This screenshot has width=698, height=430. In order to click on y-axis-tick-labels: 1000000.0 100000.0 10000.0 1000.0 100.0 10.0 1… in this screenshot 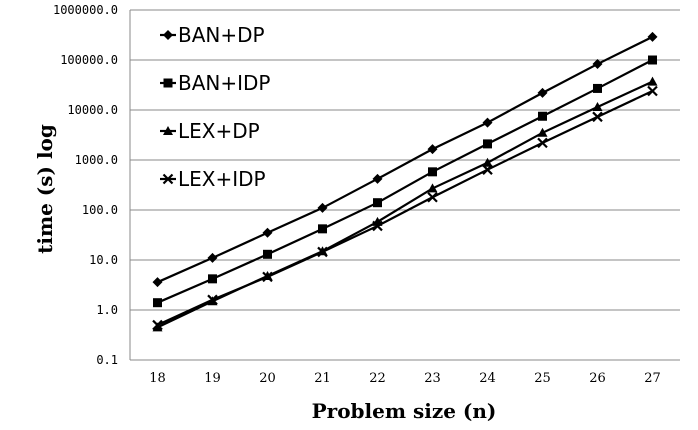, I will do `click(85, 185)`.